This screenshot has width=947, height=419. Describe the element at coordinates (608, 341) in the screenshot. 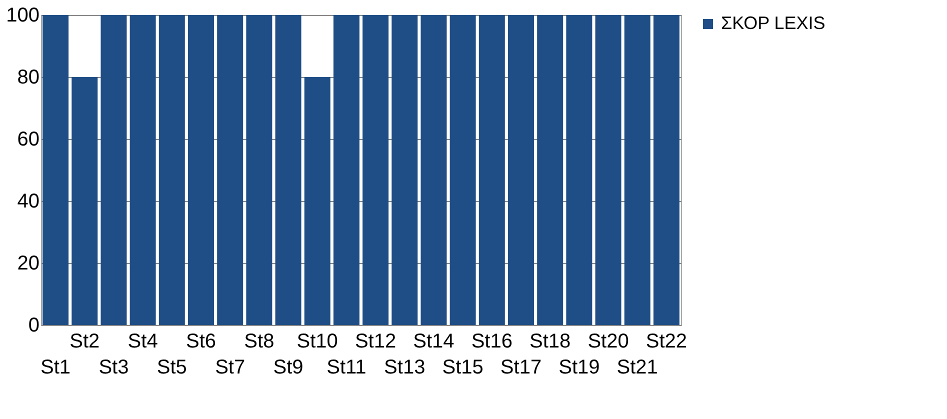

I see `x-tick-label: St20` at that location.